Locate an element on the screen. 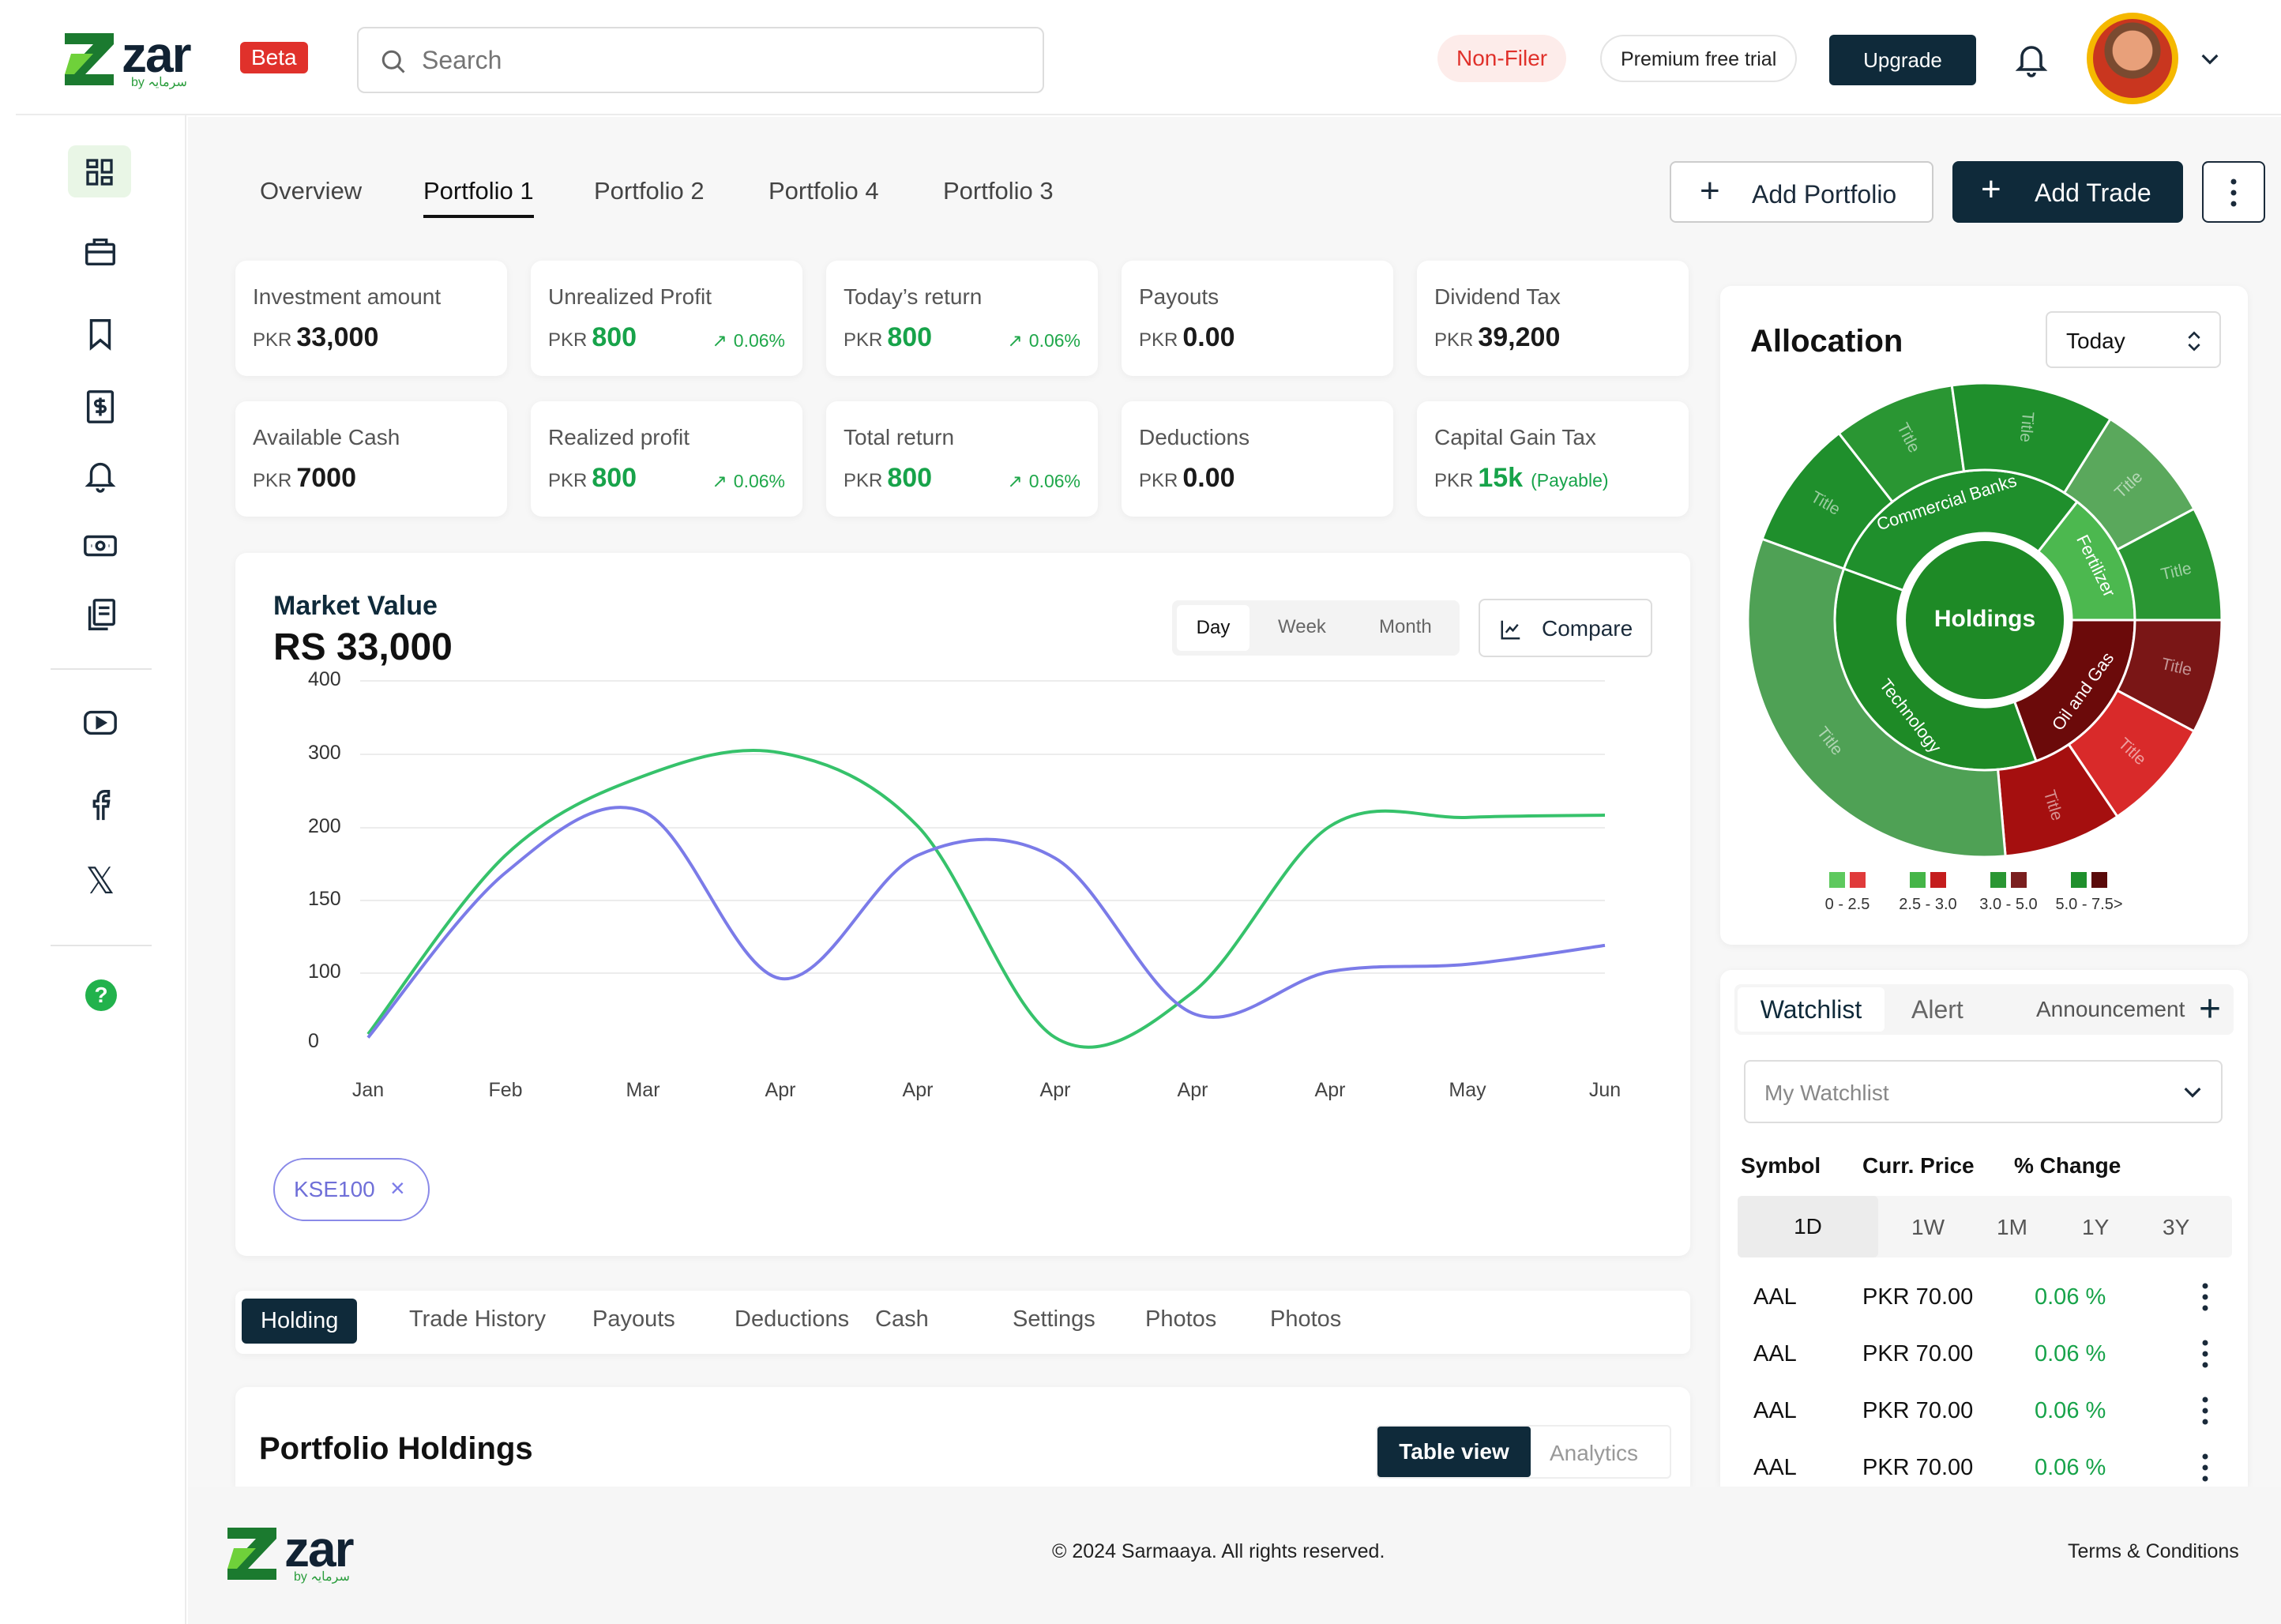  facebook-icon is located at coordinates (100, 805).